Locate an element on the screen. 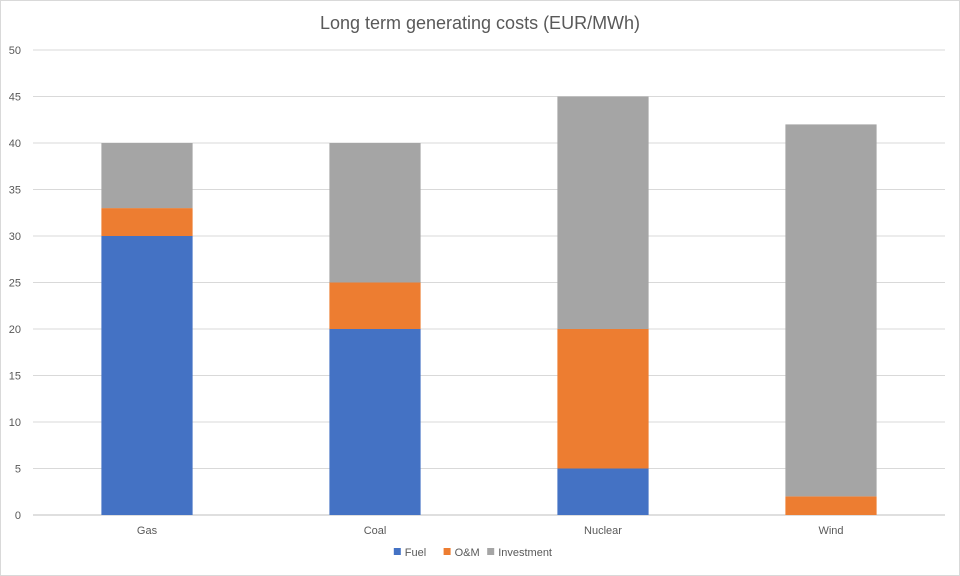  y-tick-label: 0 is located at coordinates (18, 516).